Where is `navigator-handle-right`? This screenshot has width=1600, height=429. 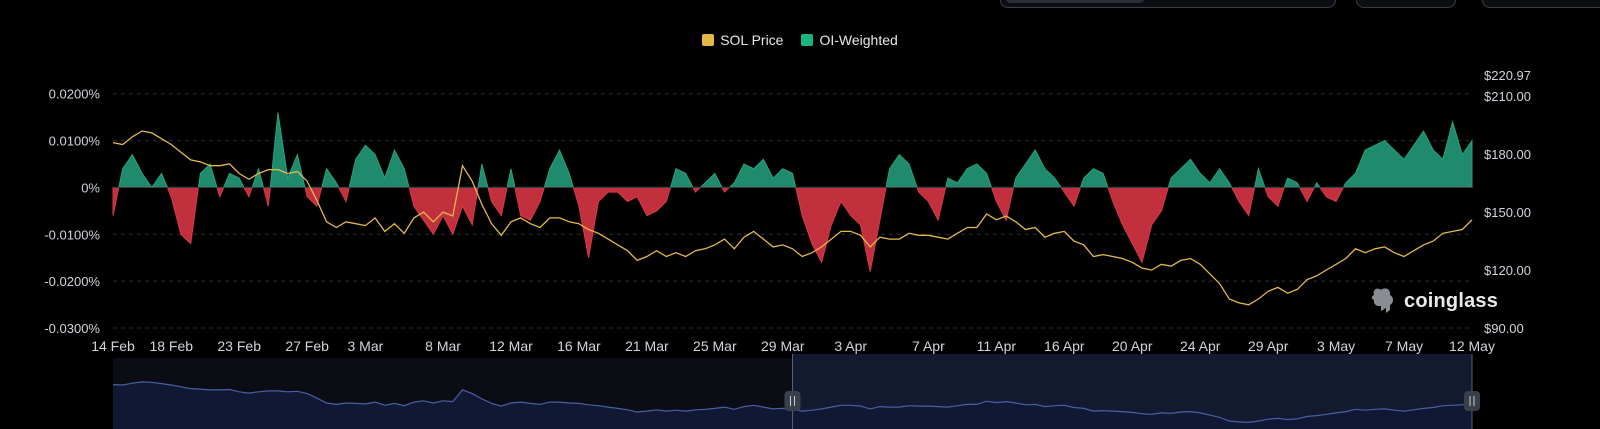 navigator-handle-right is located at coordinates (1472, 401).